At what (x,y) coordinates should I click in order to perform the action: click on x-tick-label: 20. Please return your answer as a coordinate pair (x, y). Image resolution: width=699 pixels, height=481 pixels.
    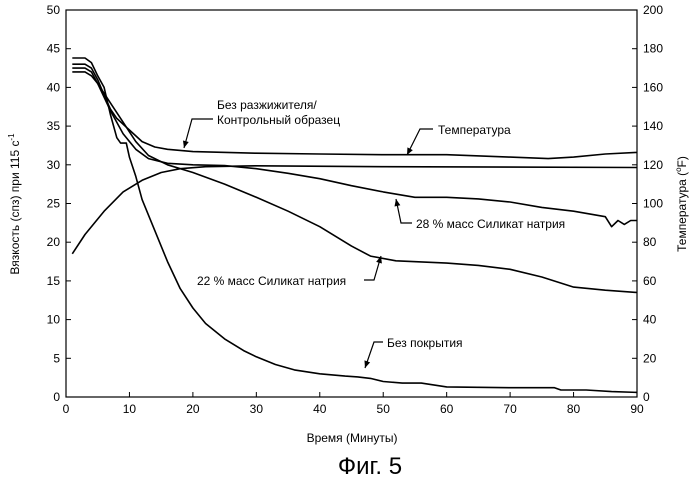
    Looking at the image, I should click on (193, 409).